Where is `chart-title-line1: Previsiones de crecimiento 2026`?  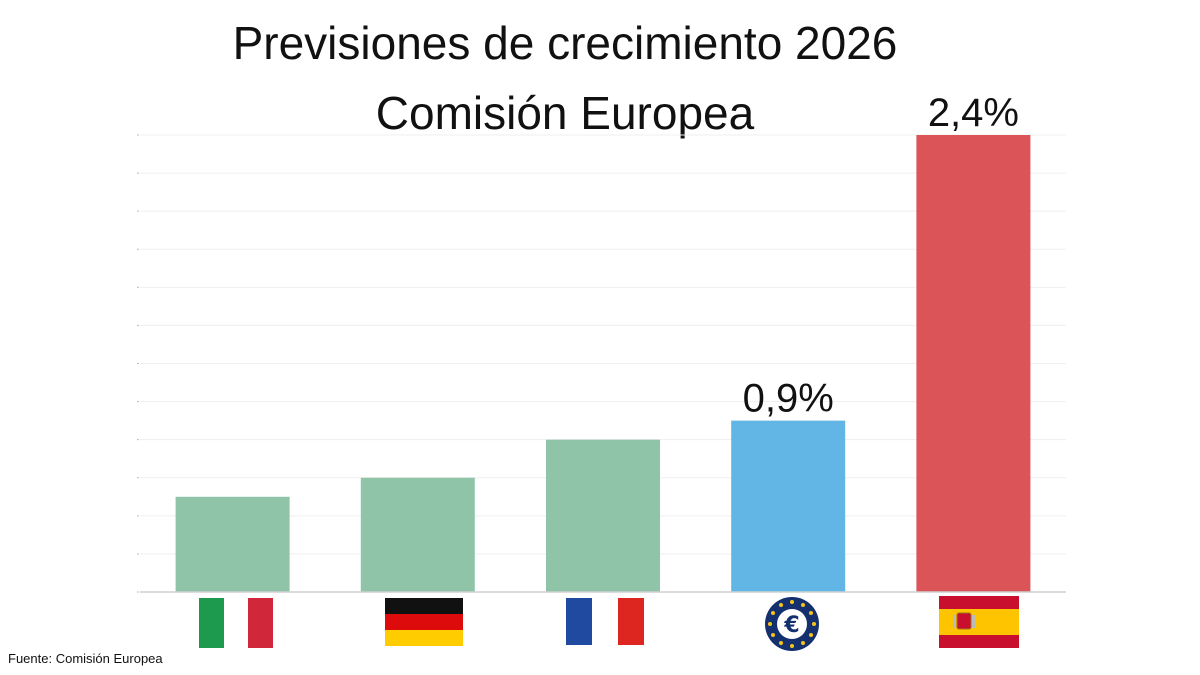
chart-title-line1: Previsiones de crecimiento 2026 is located at coordinates (565, 43).